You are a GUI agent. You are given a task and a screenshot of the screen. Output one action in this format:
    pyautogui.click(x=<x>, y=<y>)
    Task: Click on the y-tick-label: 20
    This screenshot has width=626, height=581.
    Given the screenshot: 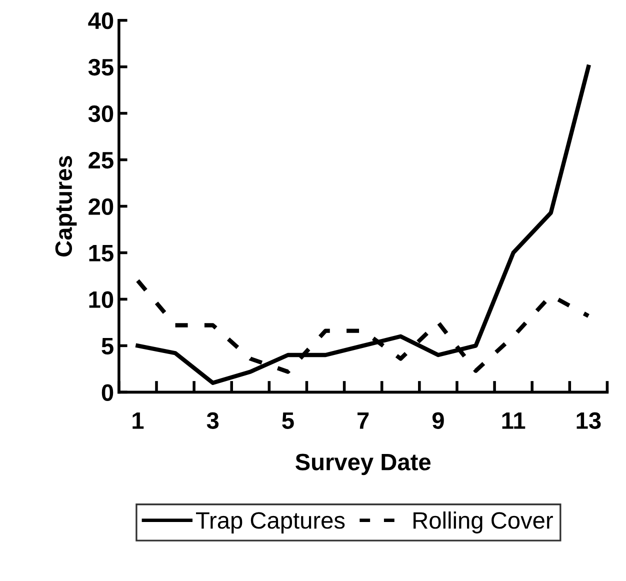 What is the action you would take?
    pyautogui.click(x=101, y=207)
    